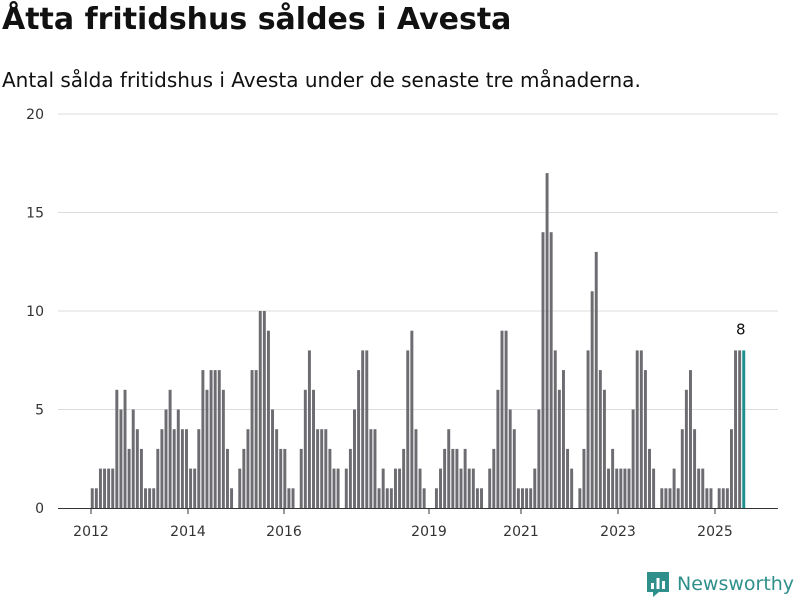 The width and height of the screenshot is (800, 600). What do you see at coordinates (35, 214) in the screenshot?
I see `y-tick-label: 15` at bounding box center [35, 214].